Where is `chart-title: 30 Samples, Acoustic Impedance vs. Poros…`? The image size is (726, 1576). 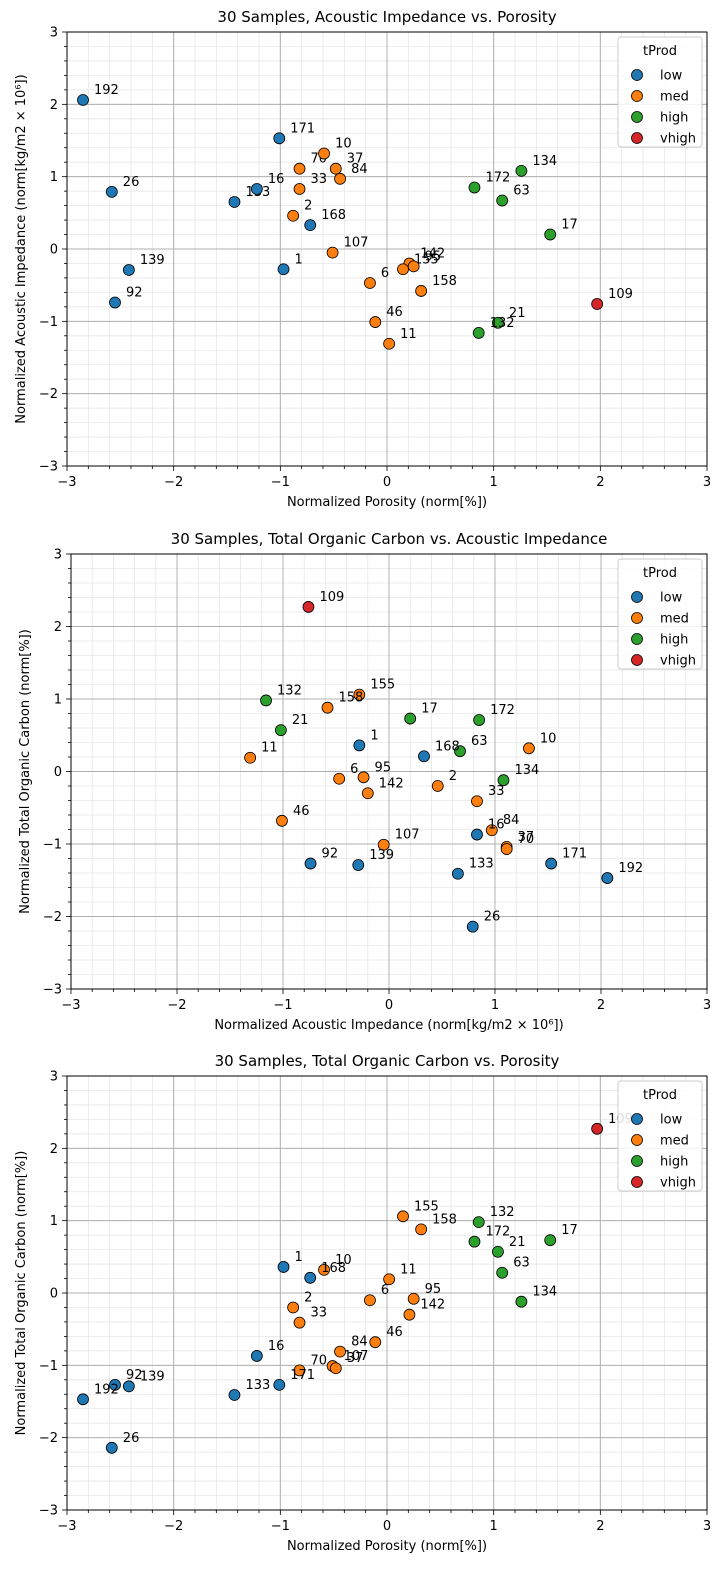 chart-title: 30 Samples, Acoustic Impedance vs. Poros… is located at coordinates (386, 17).